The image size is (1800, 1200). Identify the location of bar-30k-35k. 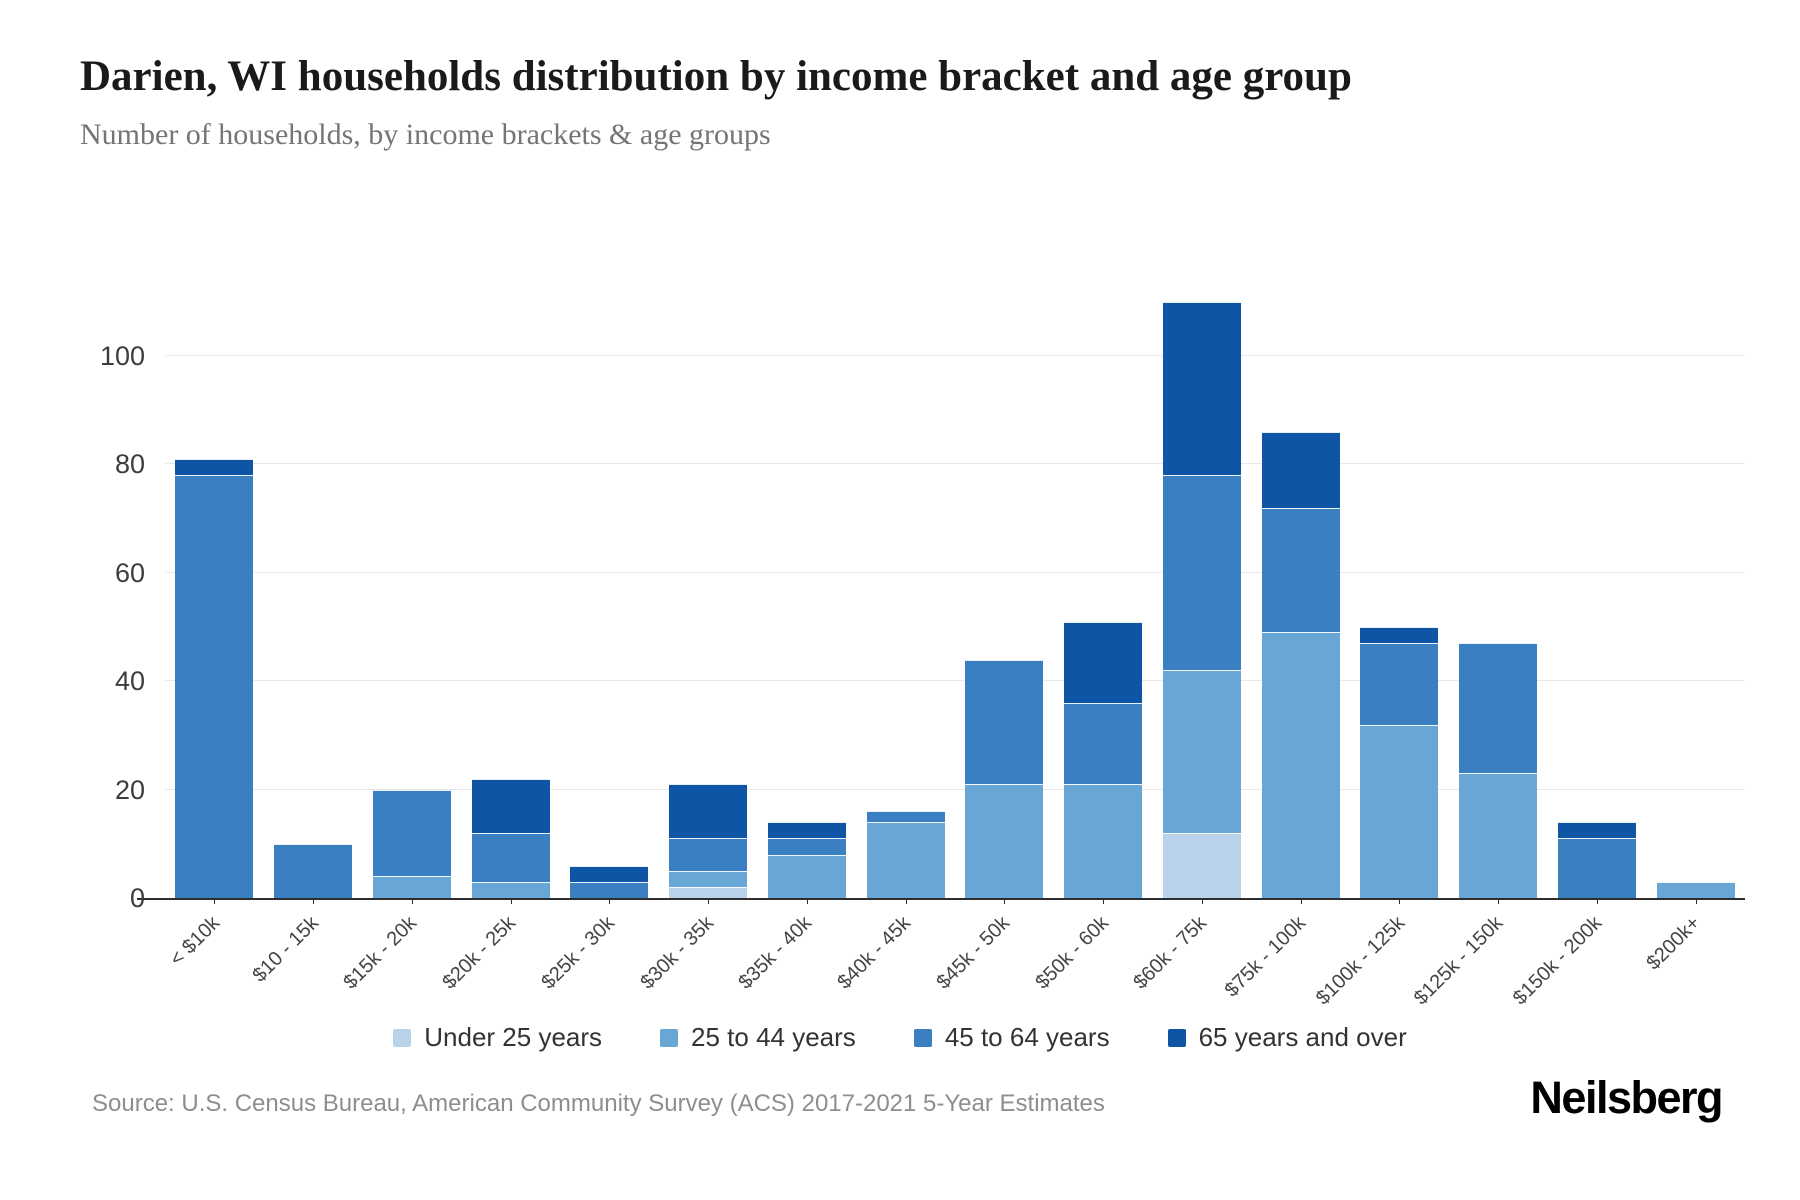
(708, 841).